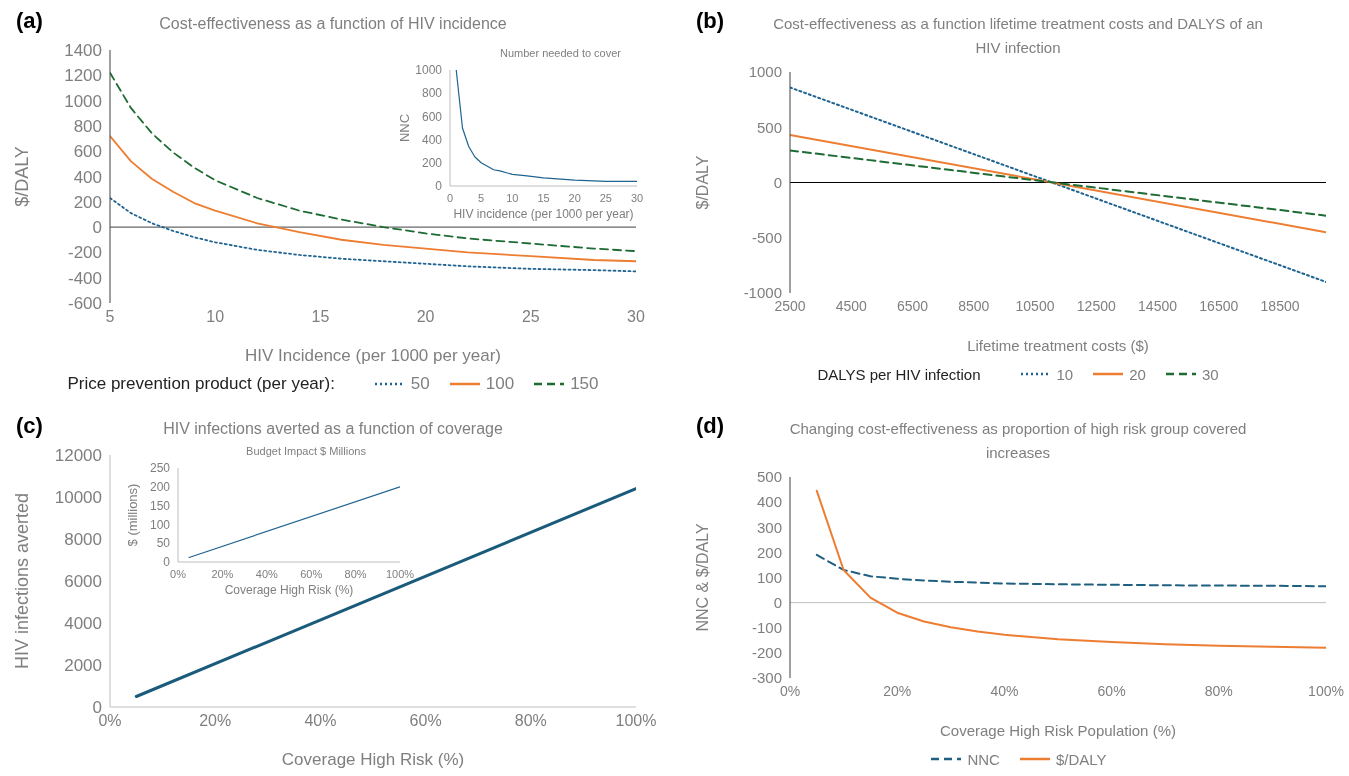 Image resolution: width=1349 pixels, height=776 pixels. What do you see at coordinates (1209, 374) in the screenshot?
I see `legend-label: 30` at bounding box center [1209, 374].